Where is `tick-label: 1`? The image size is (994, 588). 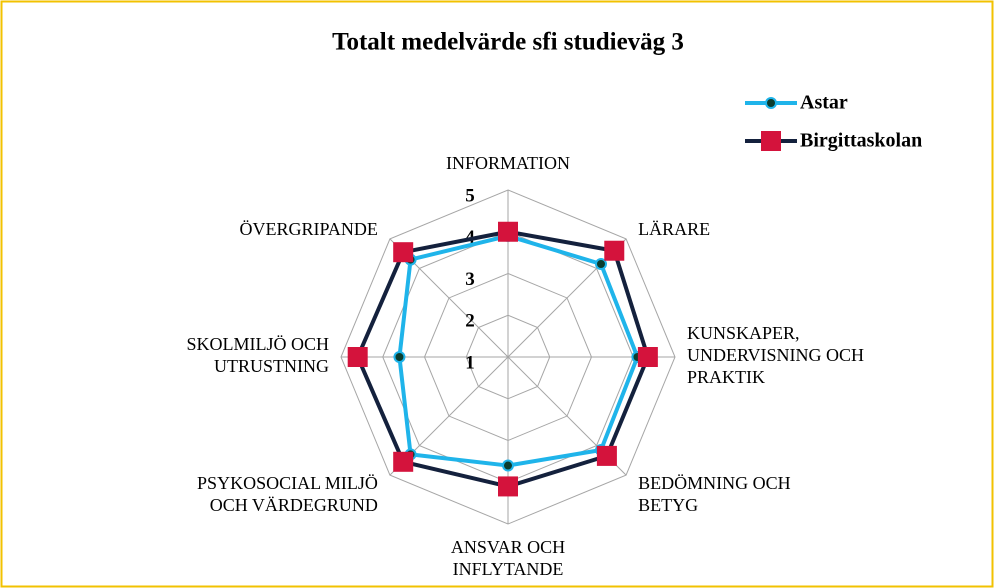 tick-label: 1 is located at coordinates (470, 362).